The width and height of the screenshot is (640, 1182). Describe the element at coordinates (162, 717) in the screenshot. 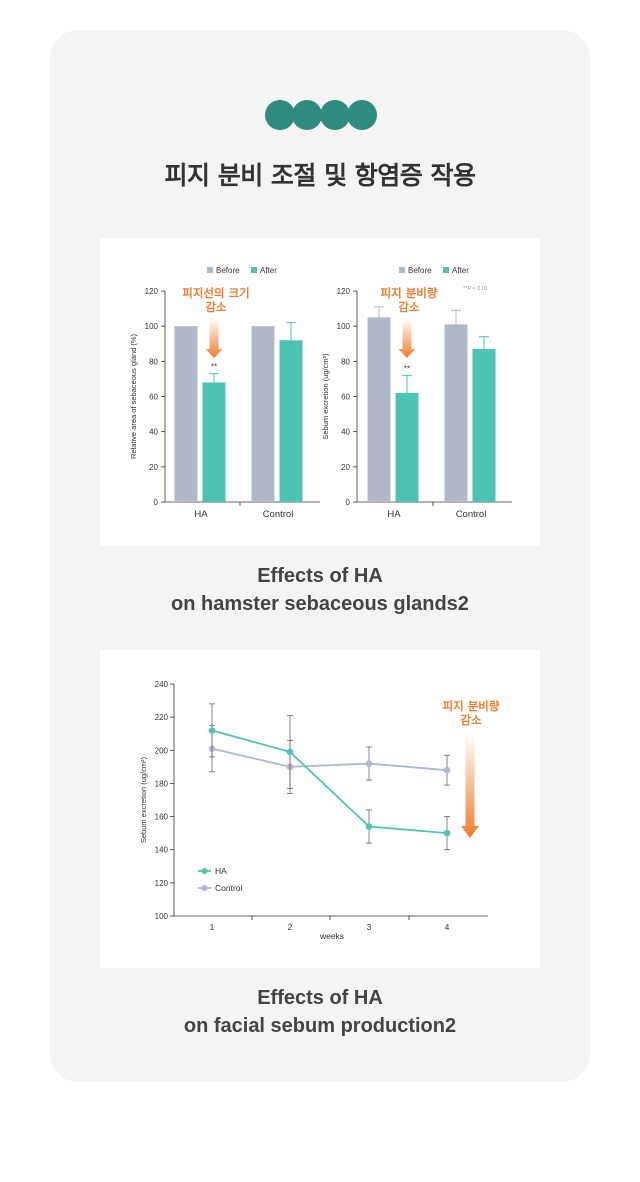

I see `y-tick-label: 220` at that location.